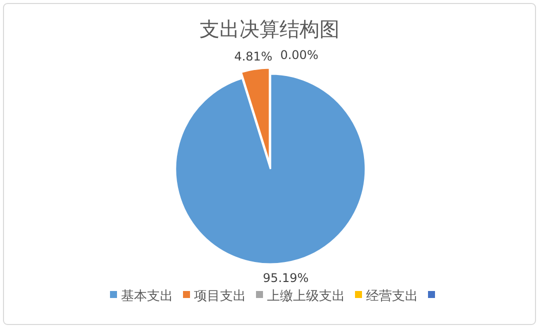 The width and height of the screenshot is (539, 328). I want to click on legend-label: 上缴上级支出, so click(306, 296).